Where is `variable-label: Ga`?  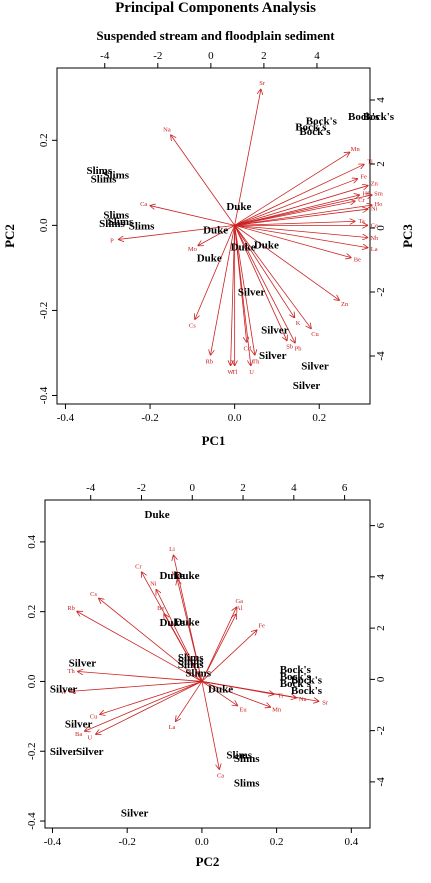 variable-label: Ga is located at coordinates (239, 601).